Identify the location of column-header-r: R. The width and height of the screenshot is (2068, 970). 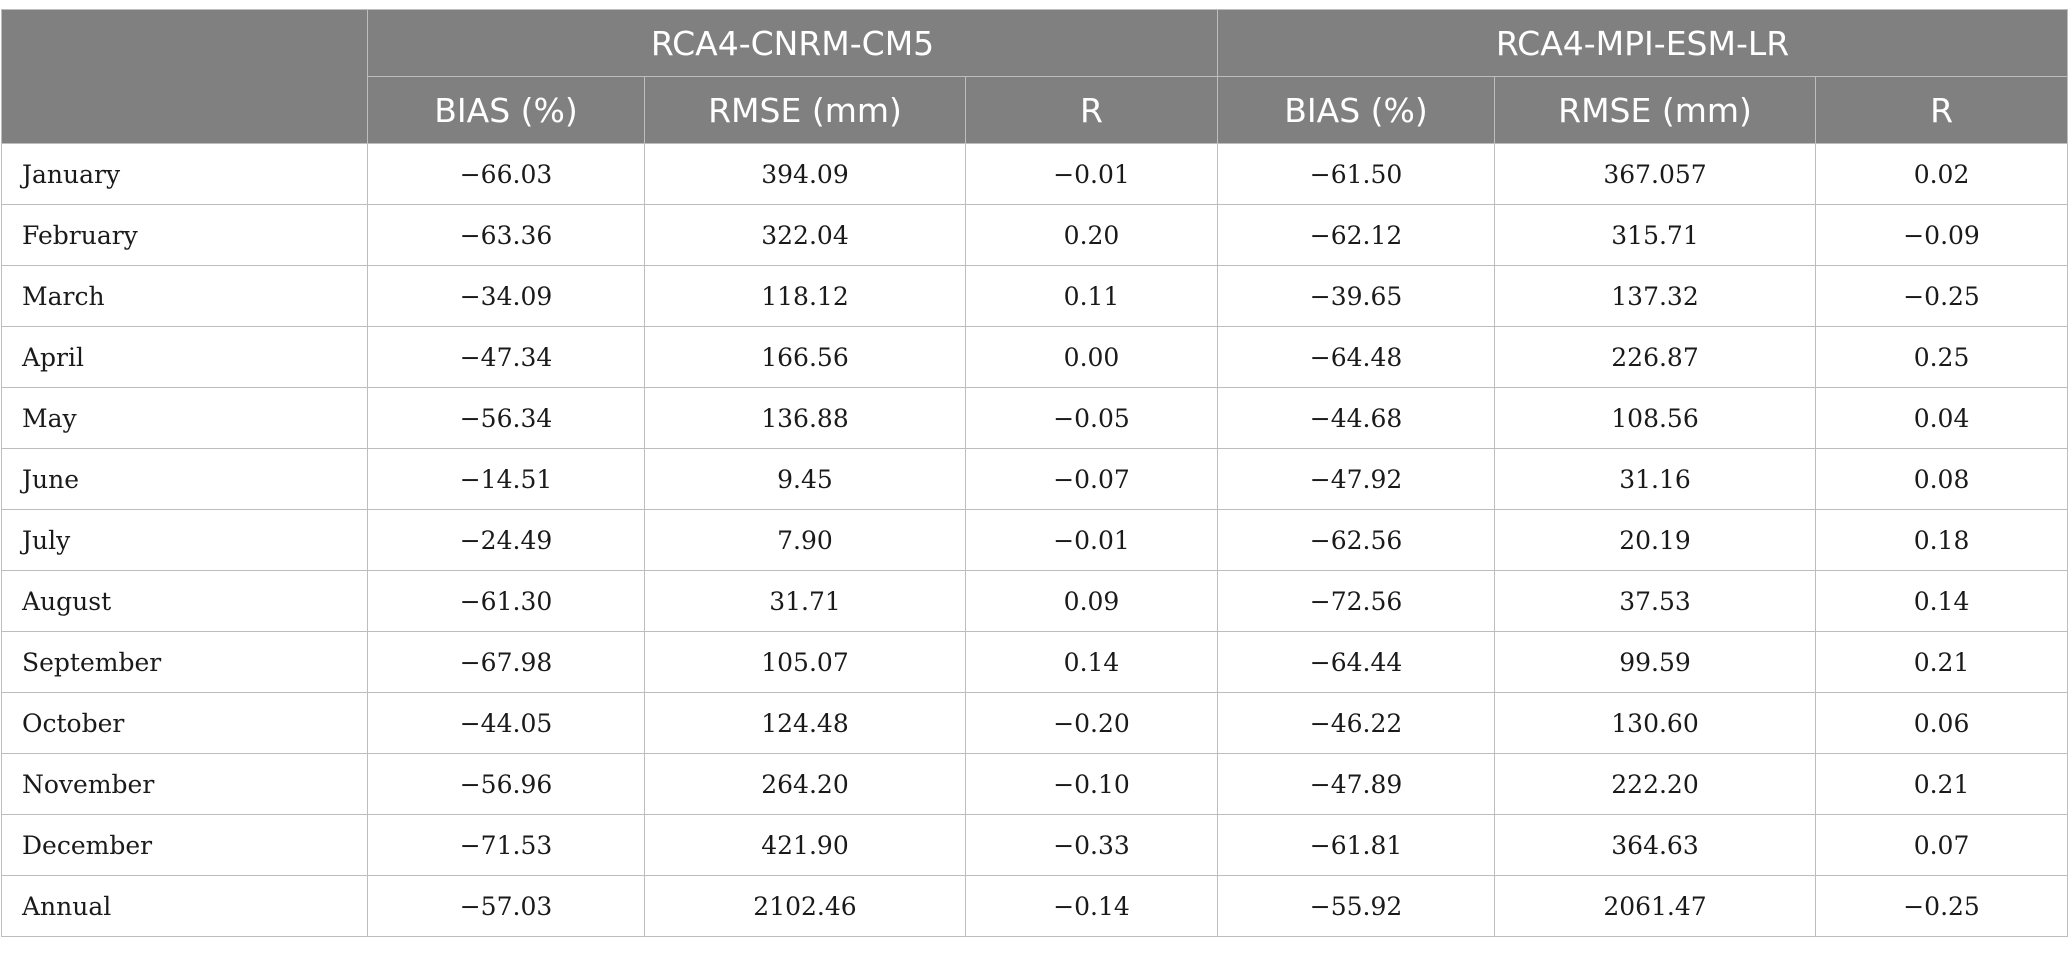
(1091, 110).